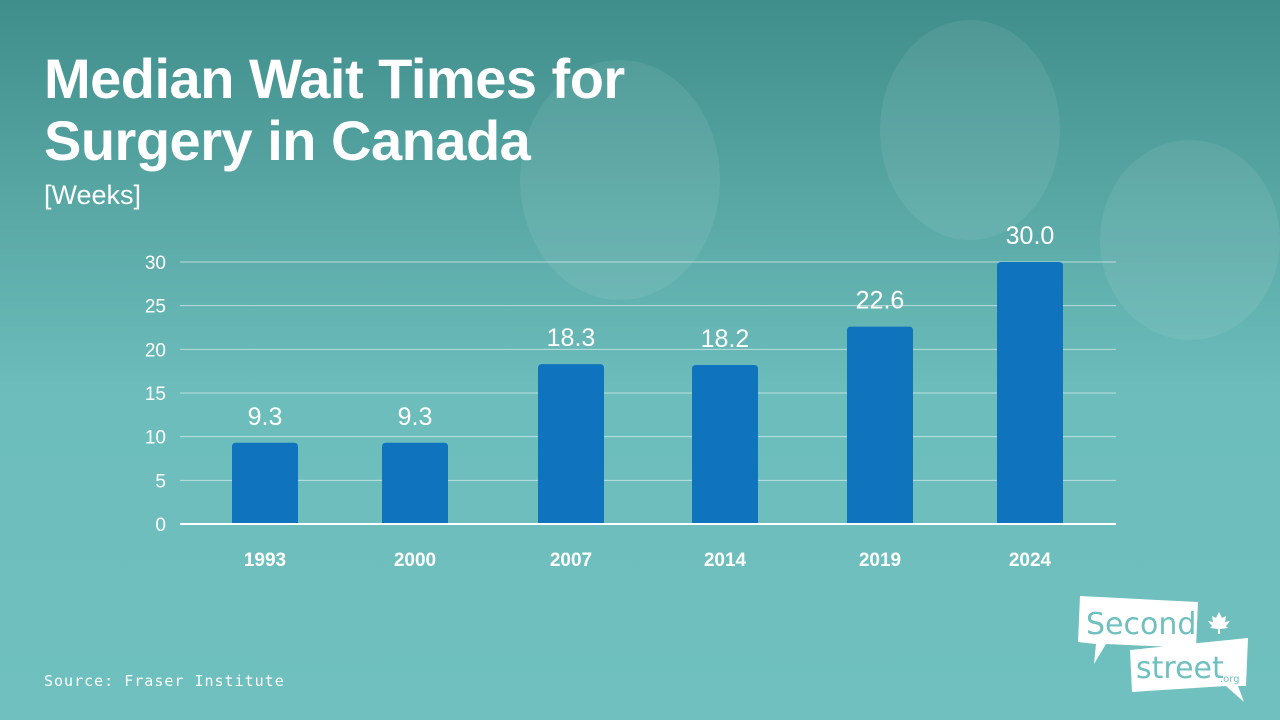 This screenshot has width=1280, height=720. Describe the element at coordinates (155, 438) in the screenshot. I see `y-tick-label: 10` at that location.